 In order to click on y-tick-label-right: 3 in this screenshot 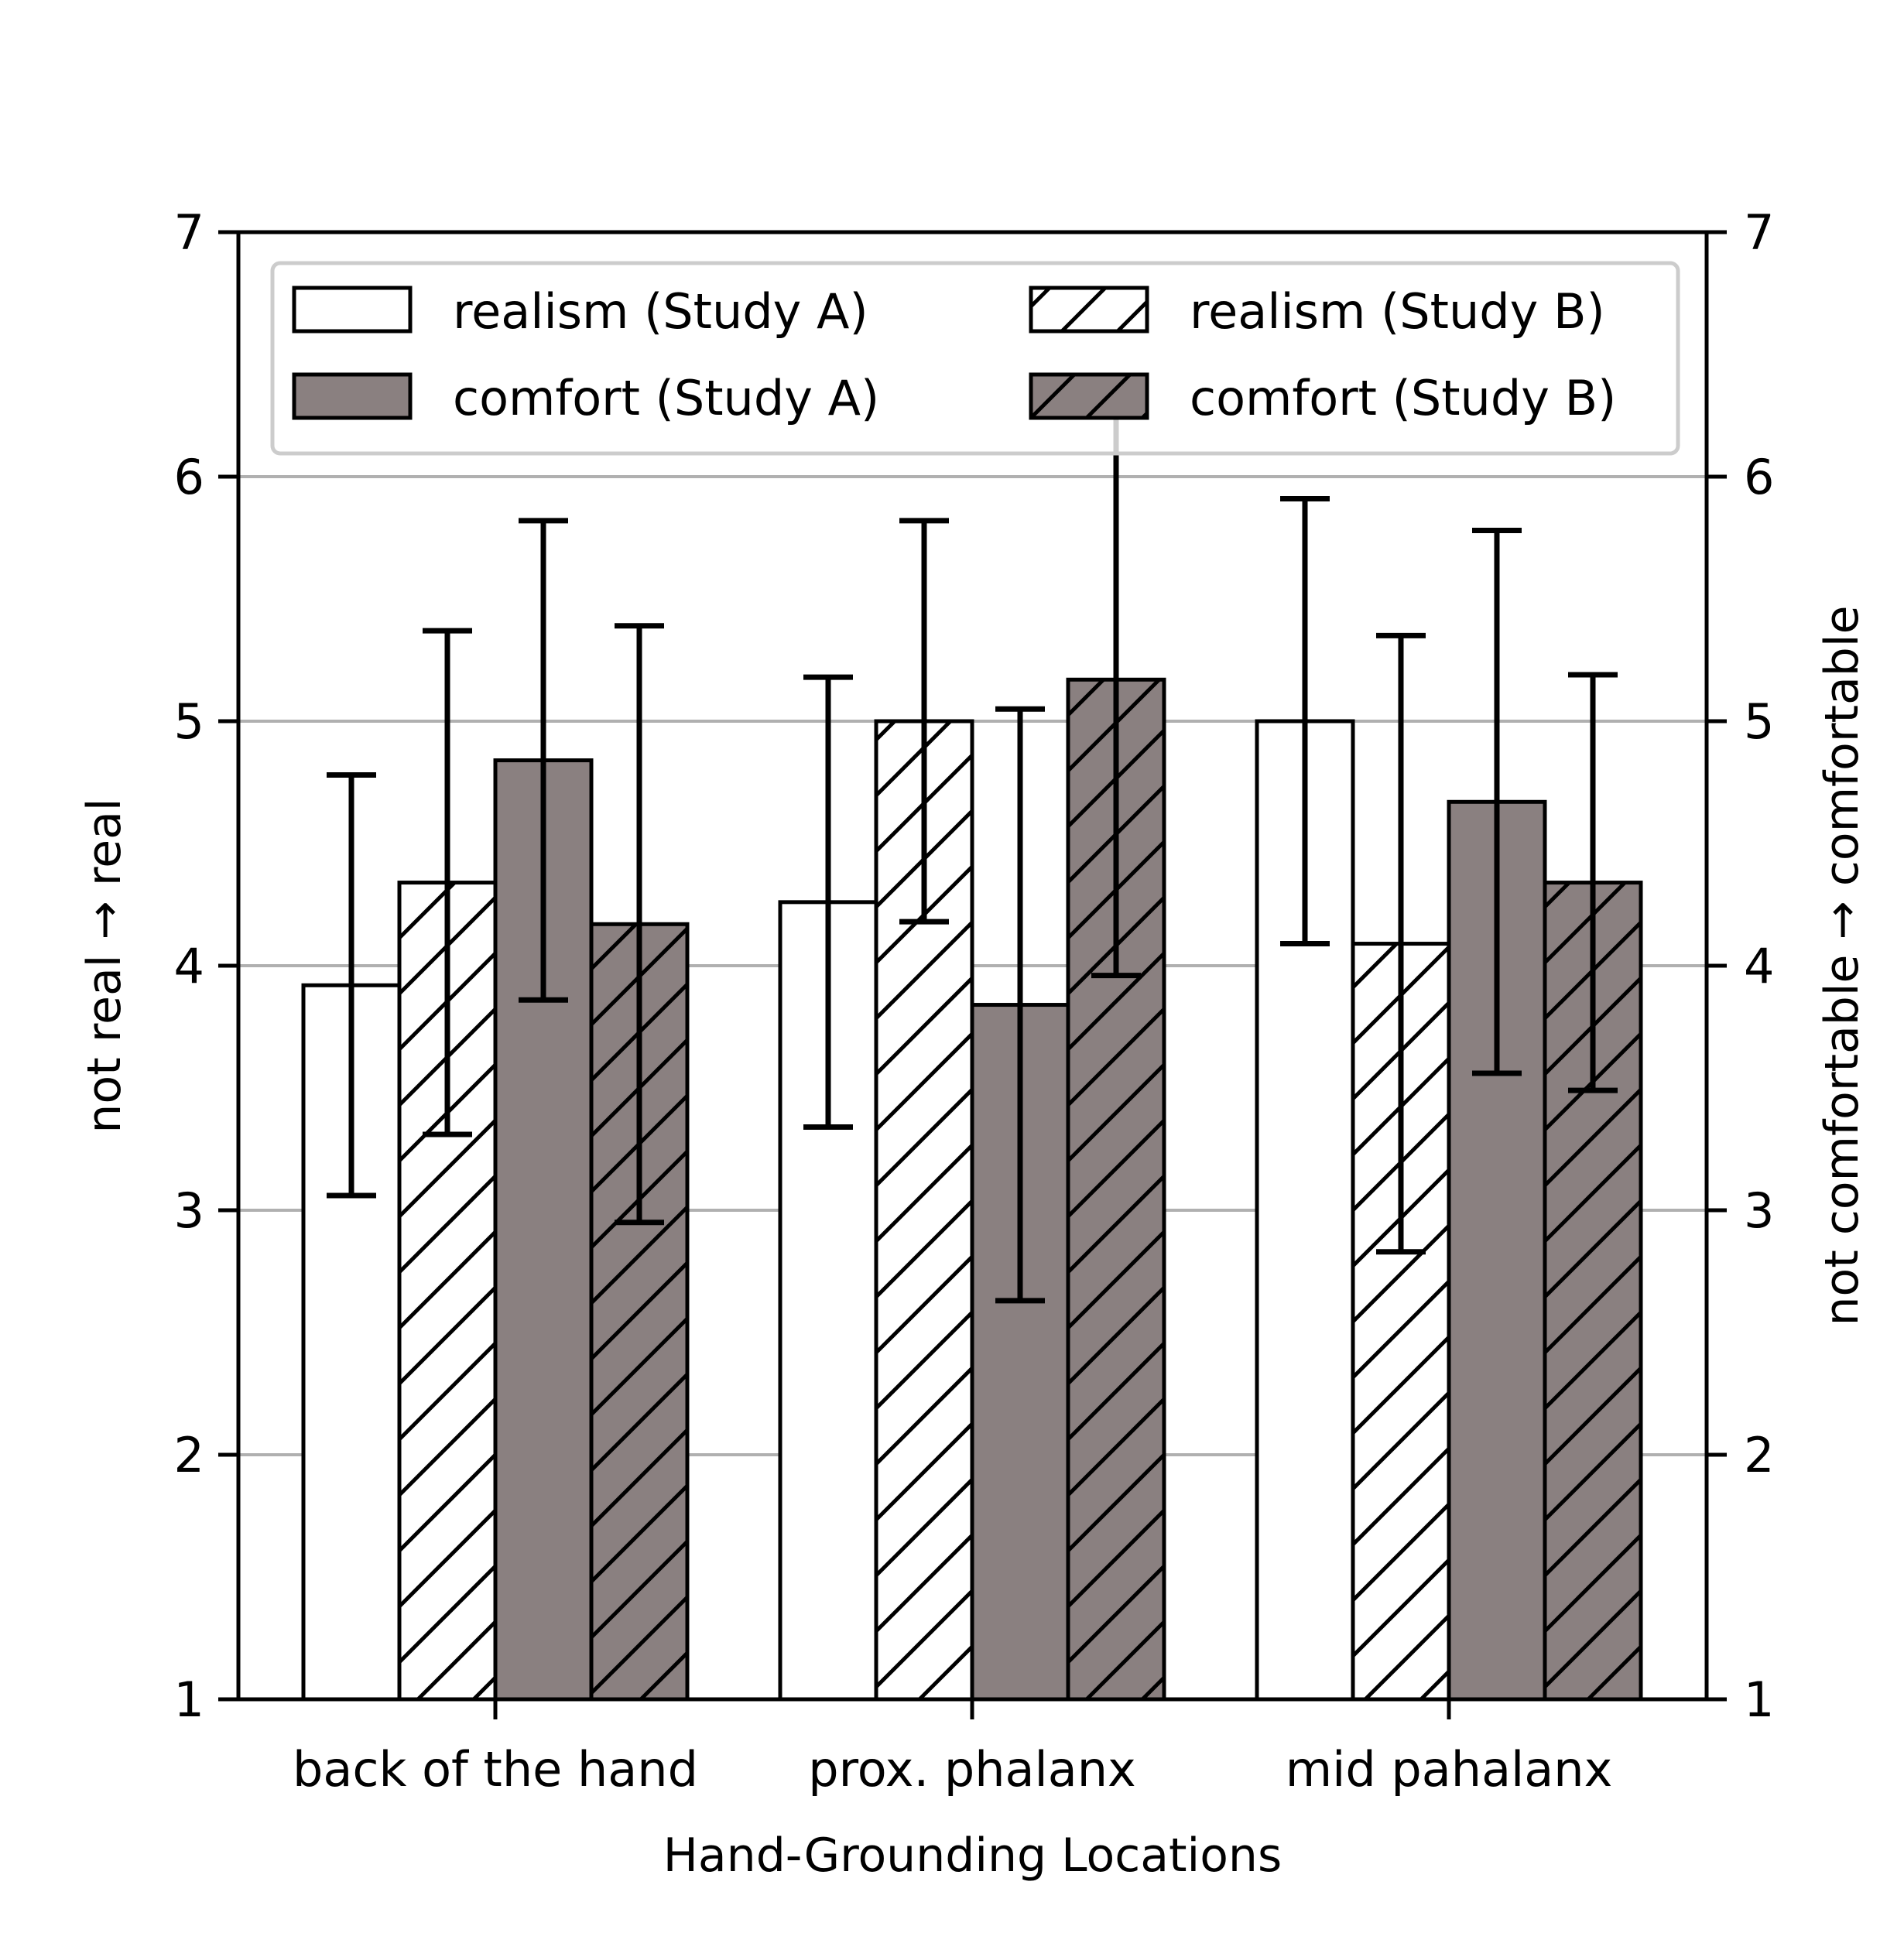, I will do `click(1759, 1210)`.